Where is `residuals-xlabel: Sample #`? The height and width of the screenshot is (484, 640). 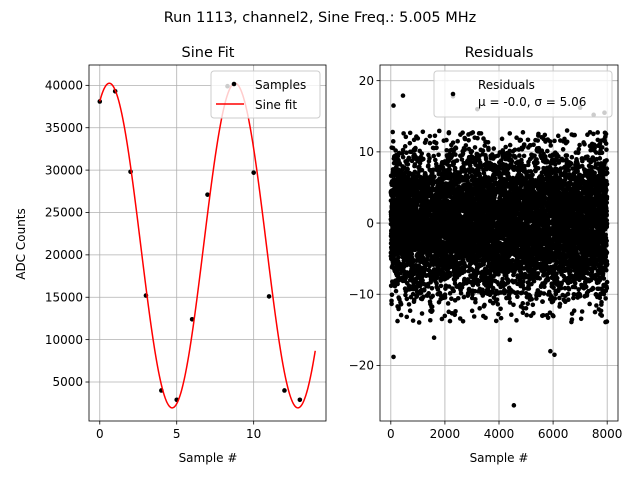 residuals-xlabel: Sample # is located at coordinates (499, 458).